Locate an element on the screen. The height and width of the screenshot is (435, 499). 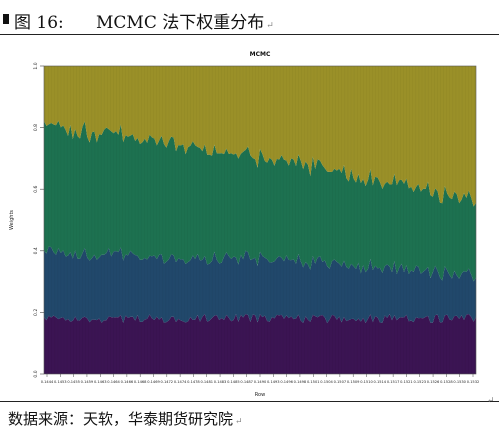
y-tick-label: 0.0 is located at coordinates (36, 373).